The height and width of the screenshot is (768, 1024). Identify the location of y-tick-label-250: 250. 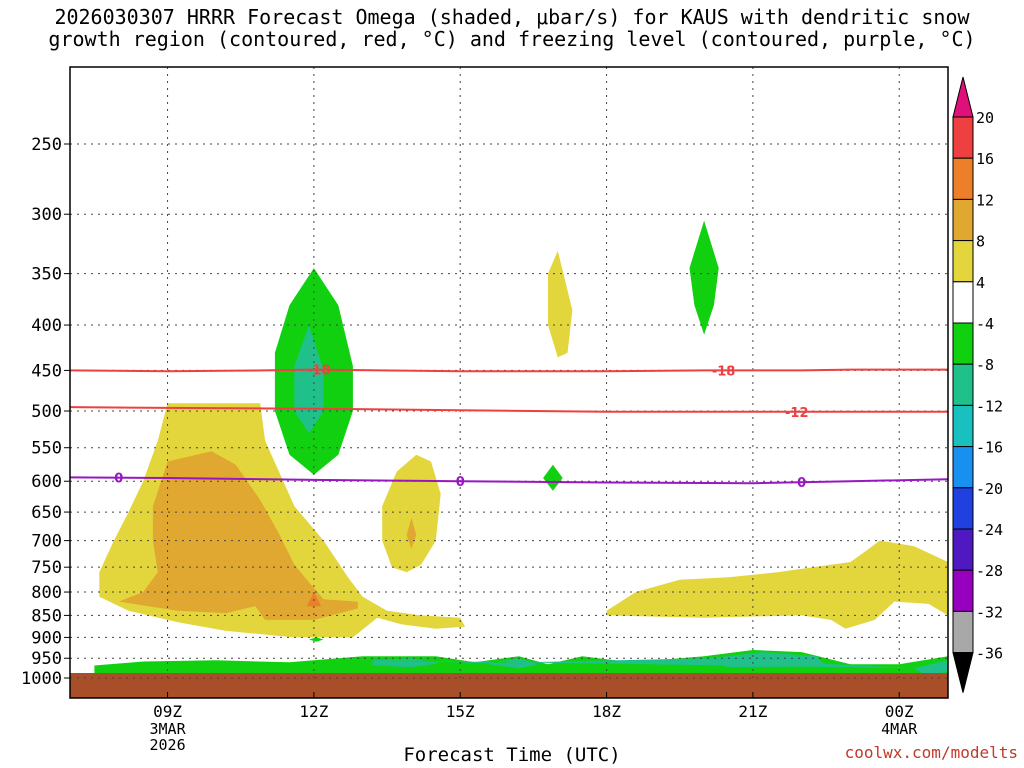
(46, 145).